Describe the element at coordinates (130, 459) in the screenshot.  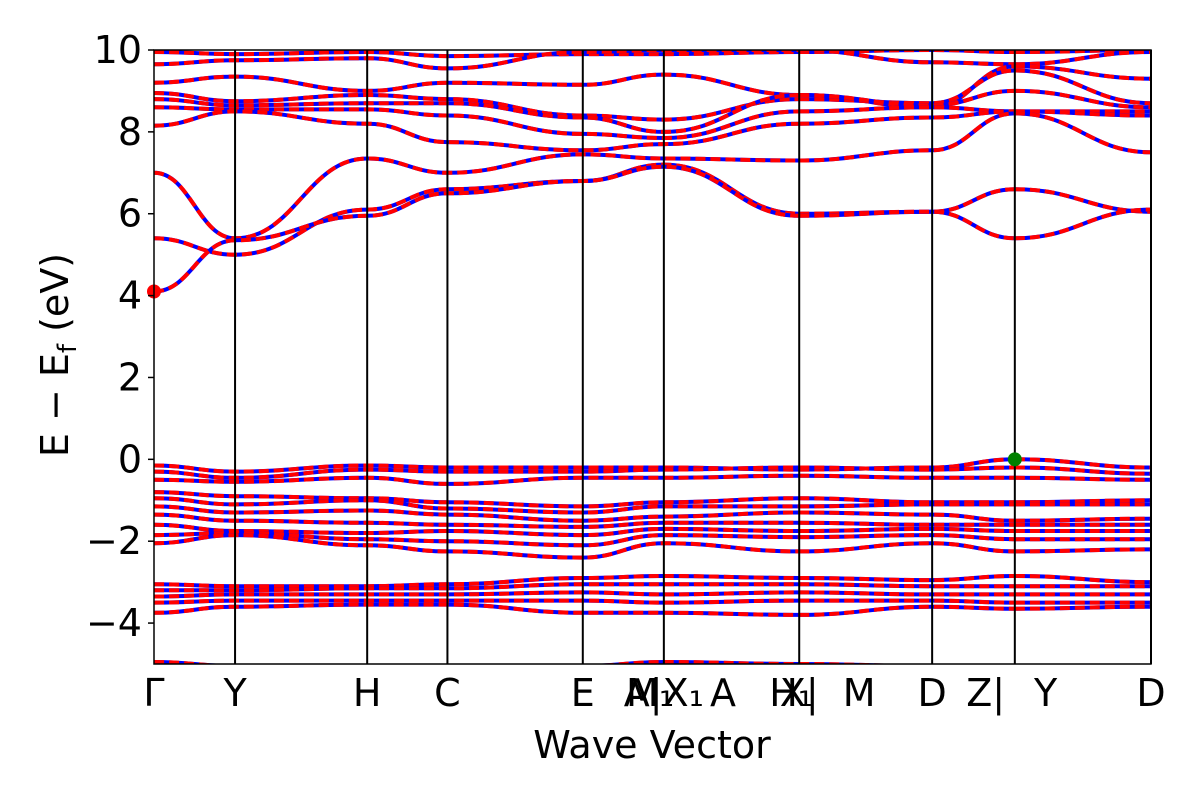
I see `y-tick-label: 0` at that location.